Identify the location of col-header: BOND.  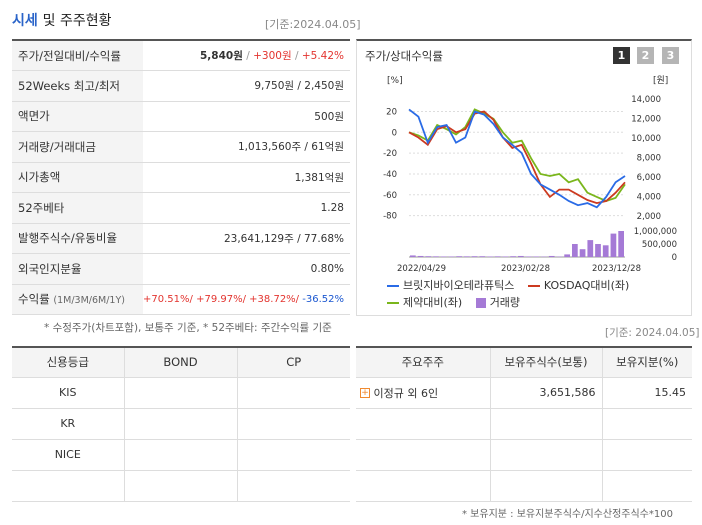
(180, 362).